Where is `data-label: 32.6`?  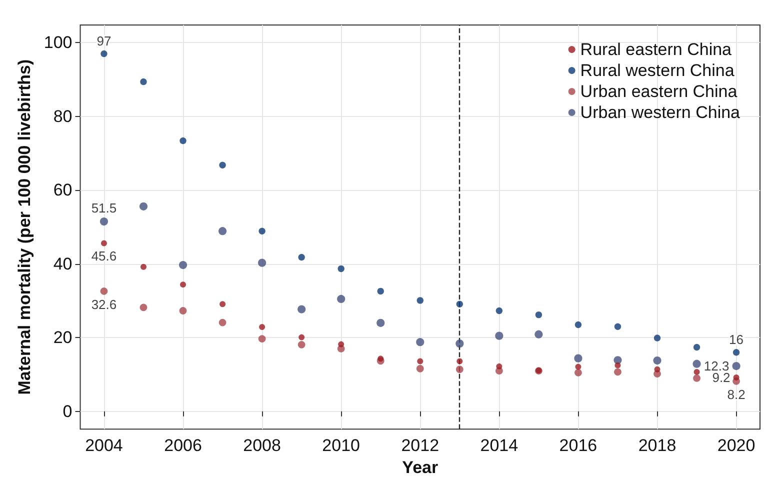
data-label: 32.6 is located at coordinates (104, 304).